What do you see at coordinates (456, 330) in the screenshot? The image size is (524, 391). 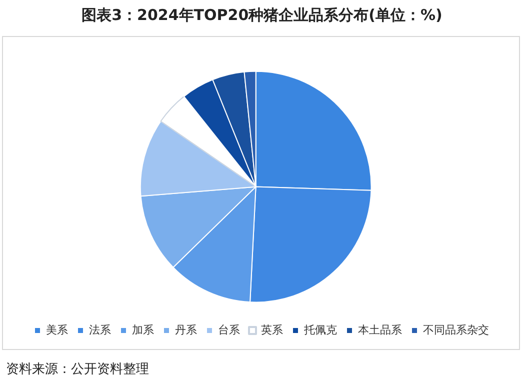 I see `legend-label: 不同品系杂交` at bounding box center [456, 330].